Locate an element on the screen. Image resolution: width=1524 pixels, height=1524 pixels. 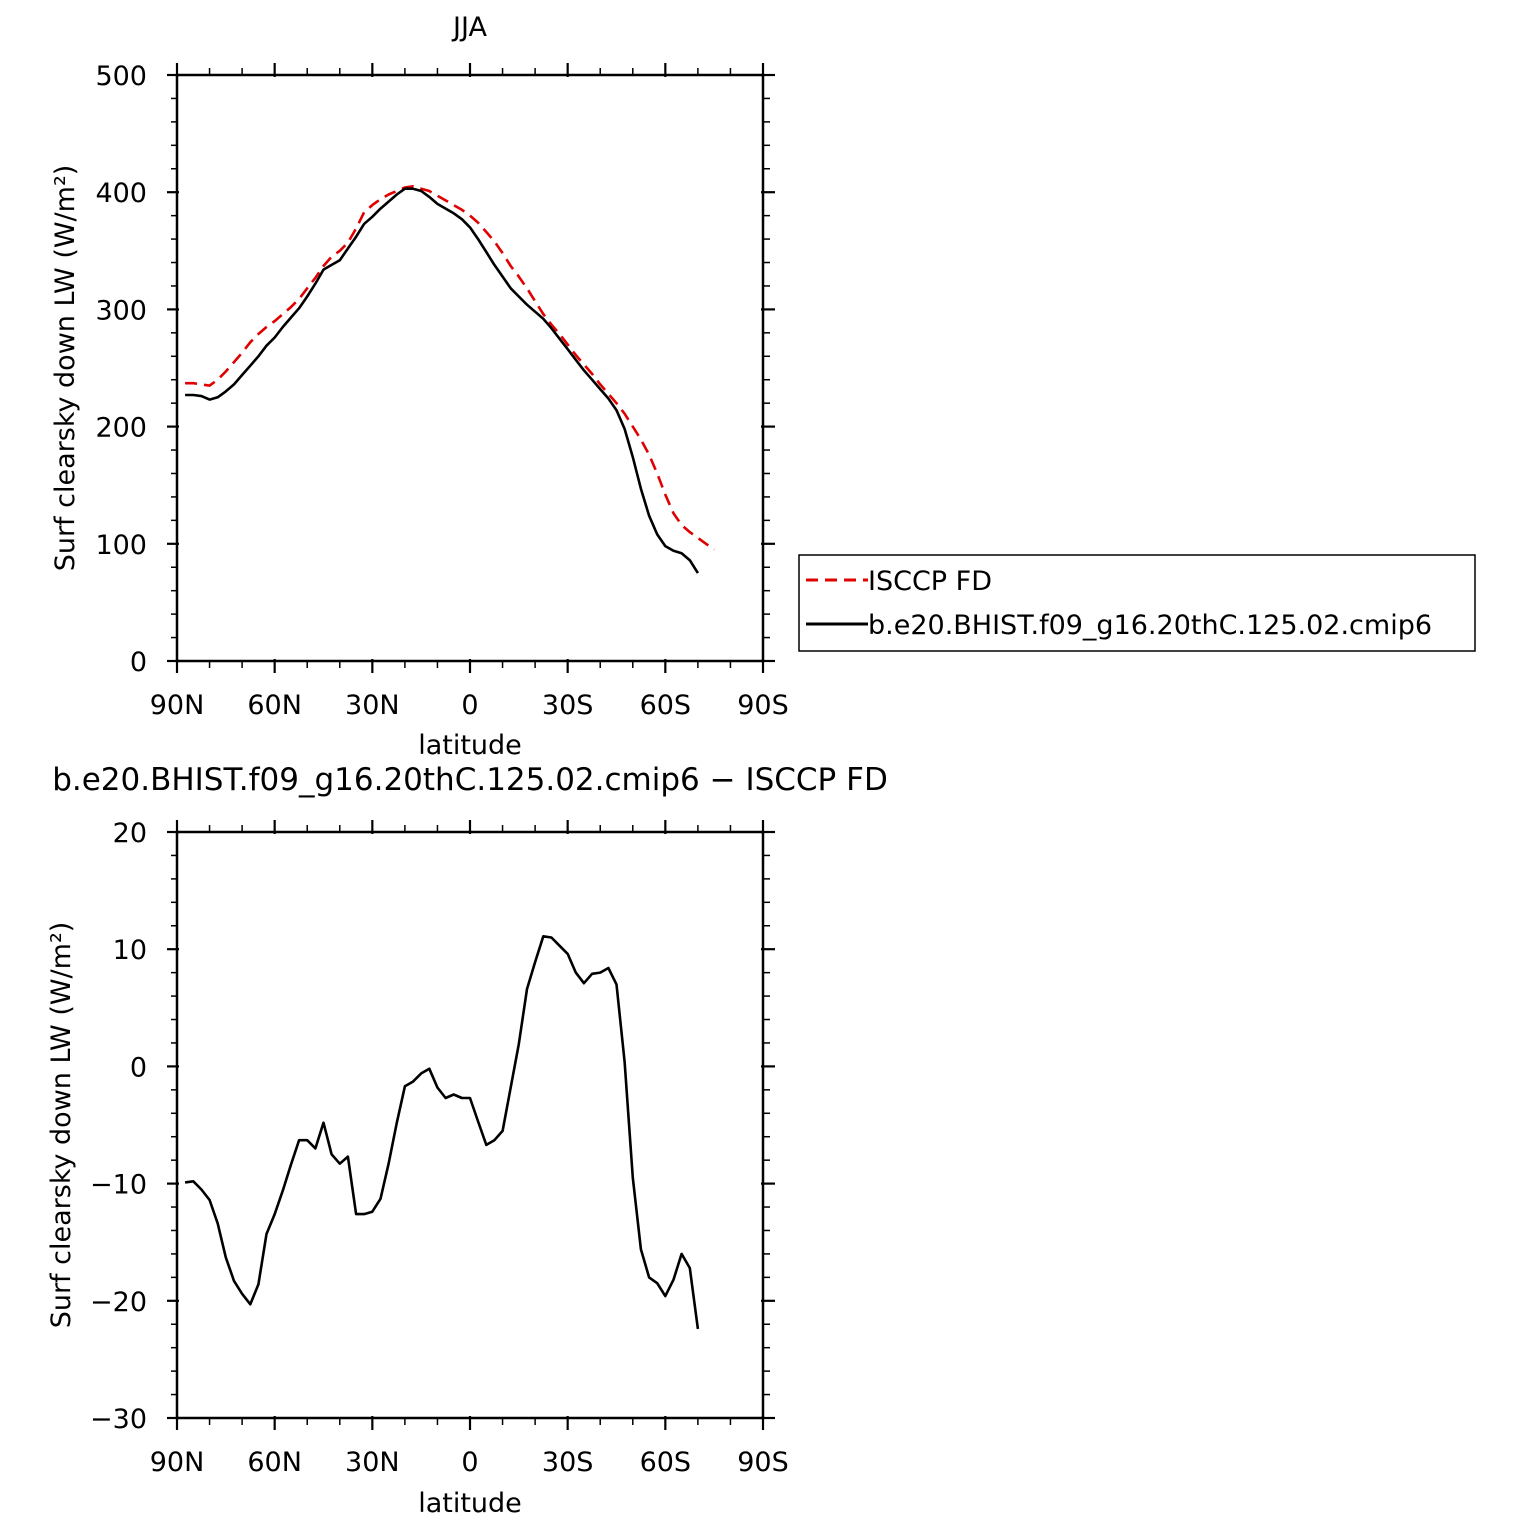
bottom-plot-frame is located at coordinates (470, 1125).